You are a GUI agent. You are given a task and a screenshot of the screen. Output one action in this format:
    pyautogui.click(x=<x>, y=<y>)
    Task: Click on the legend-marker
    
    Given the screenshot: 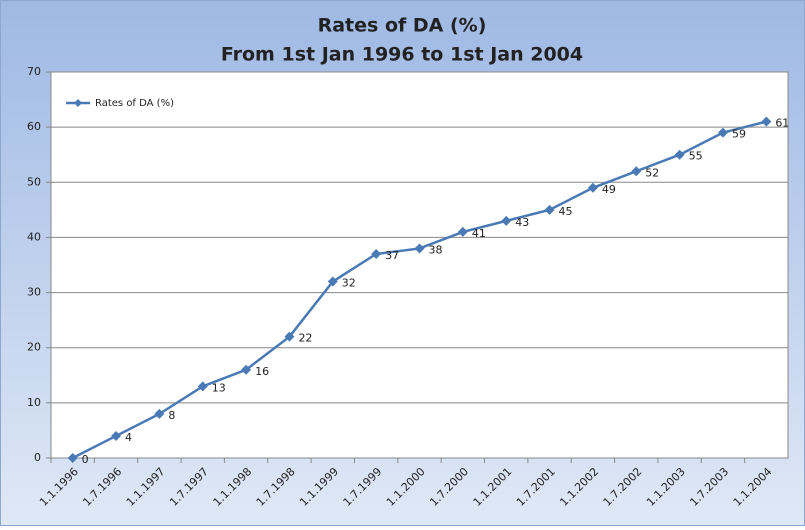 What is the action you would take?
    pyautogui.click(x=78, y=103)
    